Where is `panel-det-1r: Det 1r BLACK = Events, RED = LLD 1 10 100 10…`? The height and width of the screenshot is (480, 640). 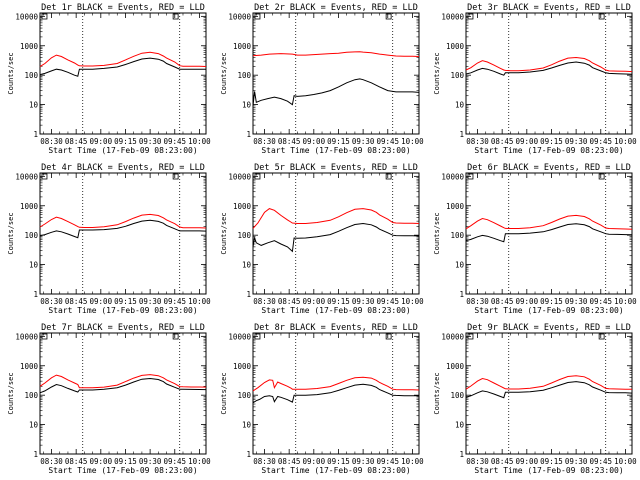 panel-det-1r: Det 1r BLACK = Events, RED = LLD 1 10 100 10… is located at coordinates (109, 79).